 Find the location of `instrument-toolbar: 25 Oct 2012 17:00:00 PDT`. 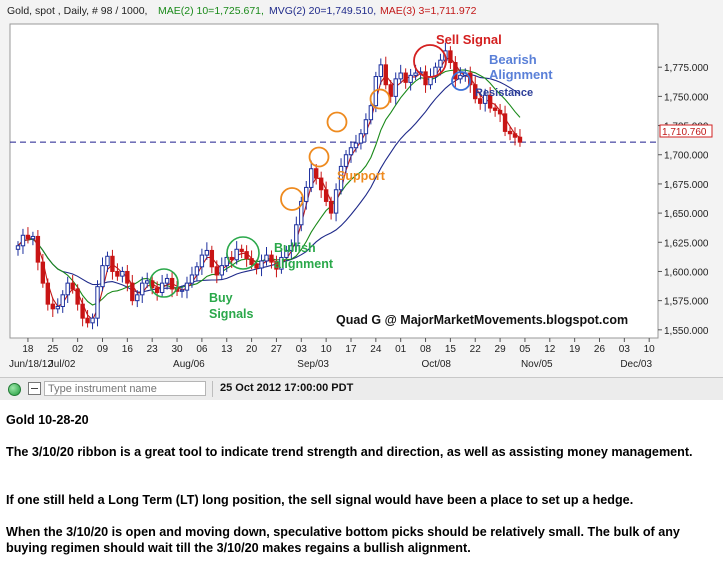

instrument-toolbar: 25 Oct 2012 17:00:00 PDT is located at coordinates (361, 388).